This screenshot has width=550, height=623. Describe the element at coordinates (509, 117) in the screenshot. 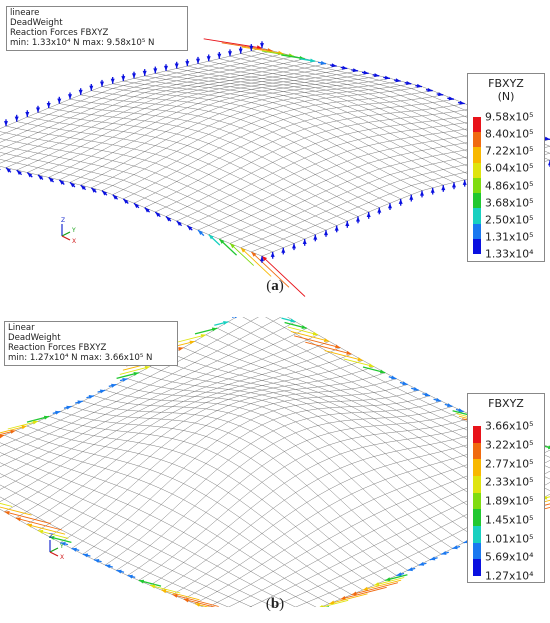

I see `legend-tick-label: 9.58x10⁵` at that location.